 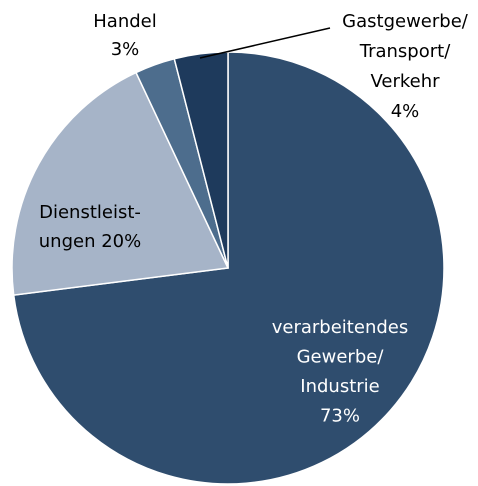 What do you see at coordinates (124, 21) in the screenshot?
I see `label-line: Handel` at bounding box center [124, 21].